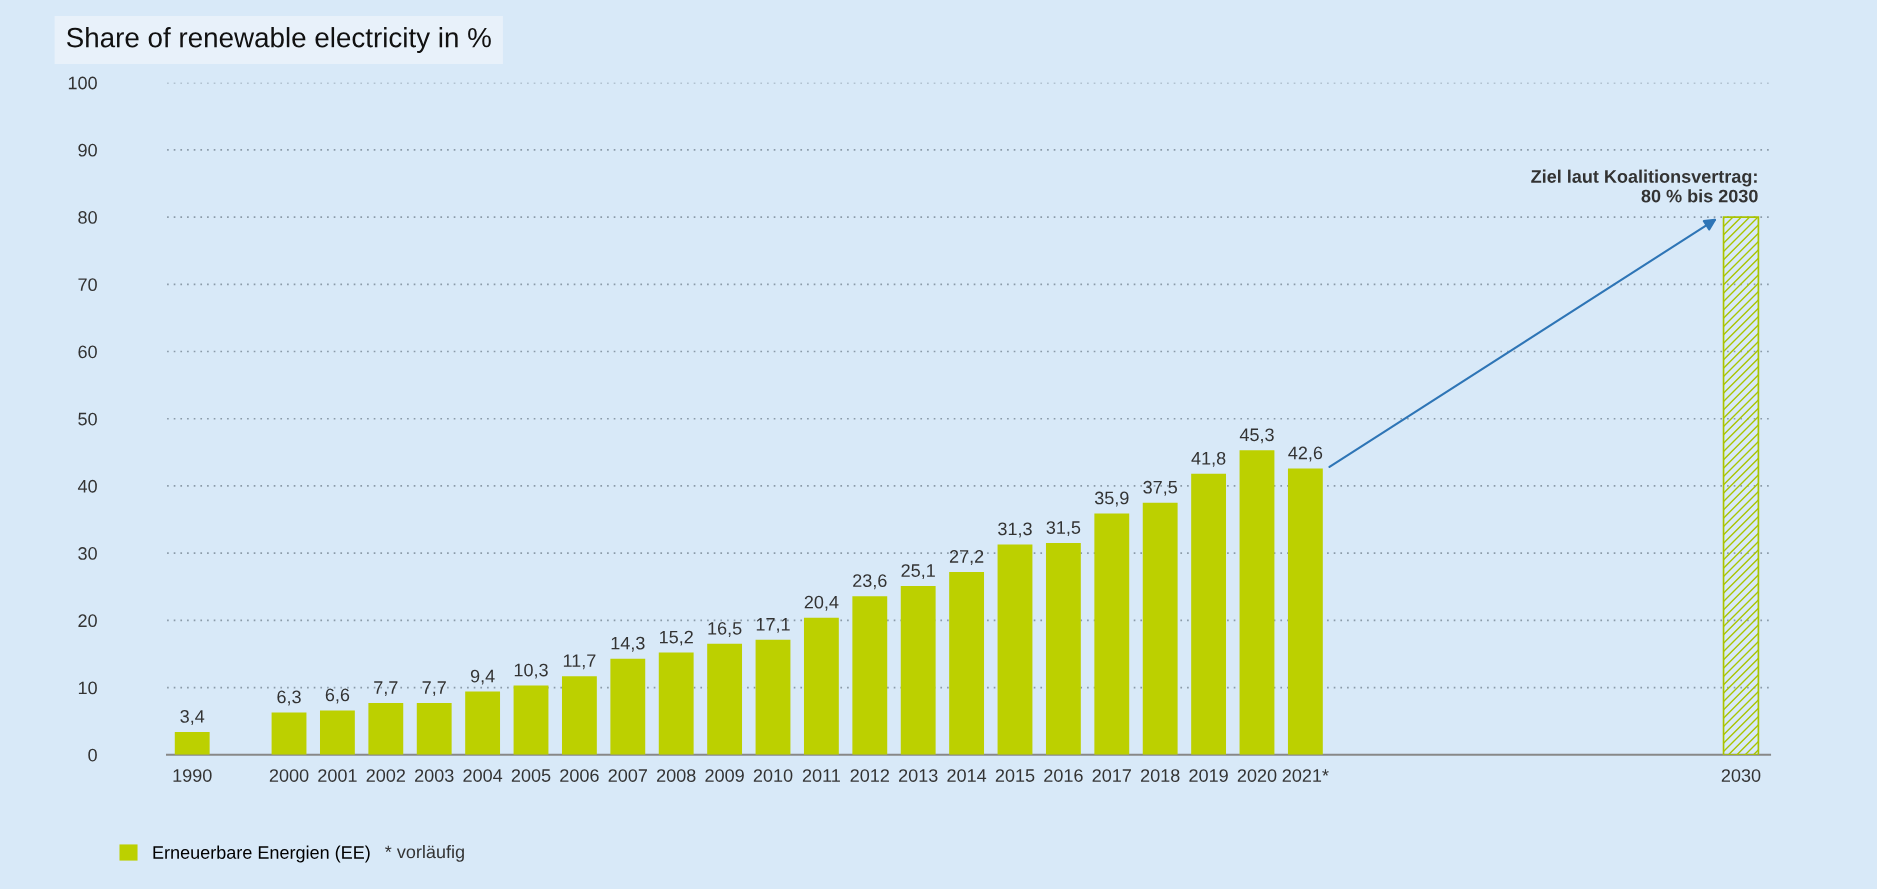 The image size is (1877, 889). What do you see at coordinates (385, 775) in the screenshot?
I see `x-tick-label: 2002` at bounding box center [385, 775].